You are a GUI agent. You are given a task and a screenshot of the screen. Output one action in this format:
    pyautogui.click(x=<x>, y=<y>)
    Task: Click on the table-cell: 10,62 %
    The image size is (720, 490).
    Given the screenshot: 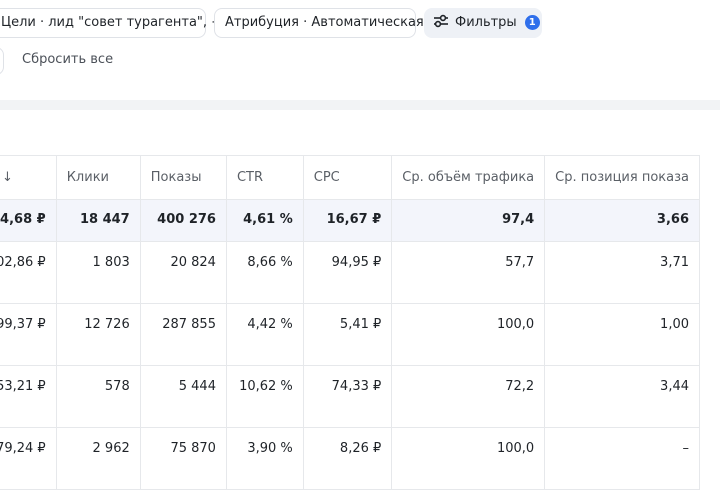 What is the action you would take?
    pyautogui.click(x=264, y=396)
    